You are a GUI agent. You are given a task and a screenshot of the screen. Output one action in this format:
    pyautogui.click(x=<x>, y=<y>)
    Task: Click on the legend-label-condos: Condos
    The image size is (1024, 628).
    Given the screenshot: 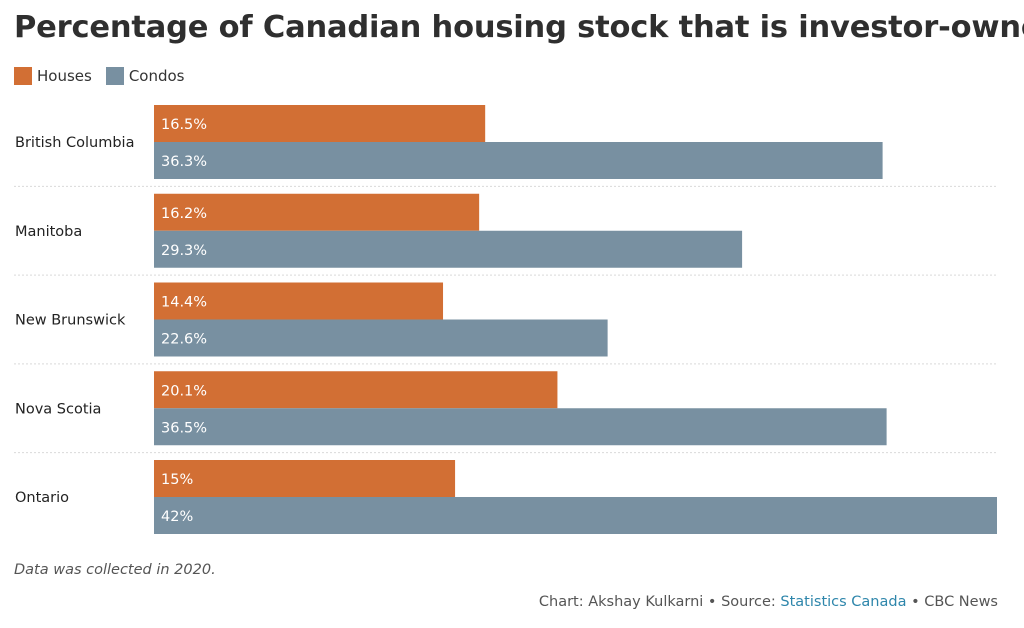 What is the action you would take?
    pyautogui.click(x=156, y=76)
    